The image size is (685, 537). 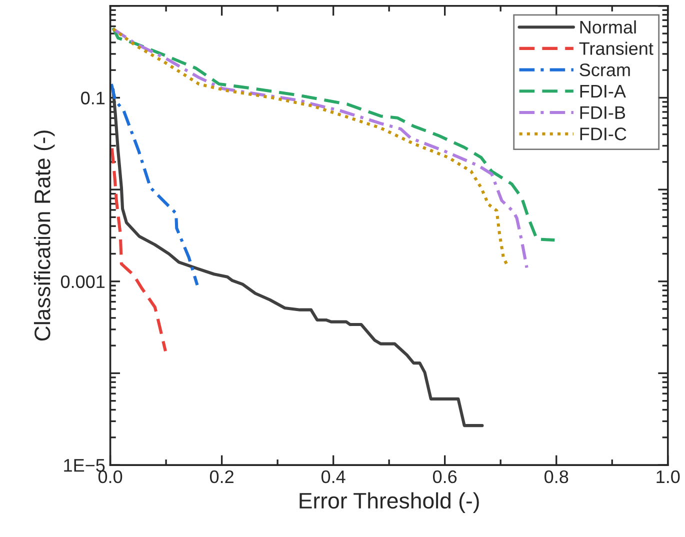 I want to click on y-tick-label: 1E−5, so click(x=84, y=465).